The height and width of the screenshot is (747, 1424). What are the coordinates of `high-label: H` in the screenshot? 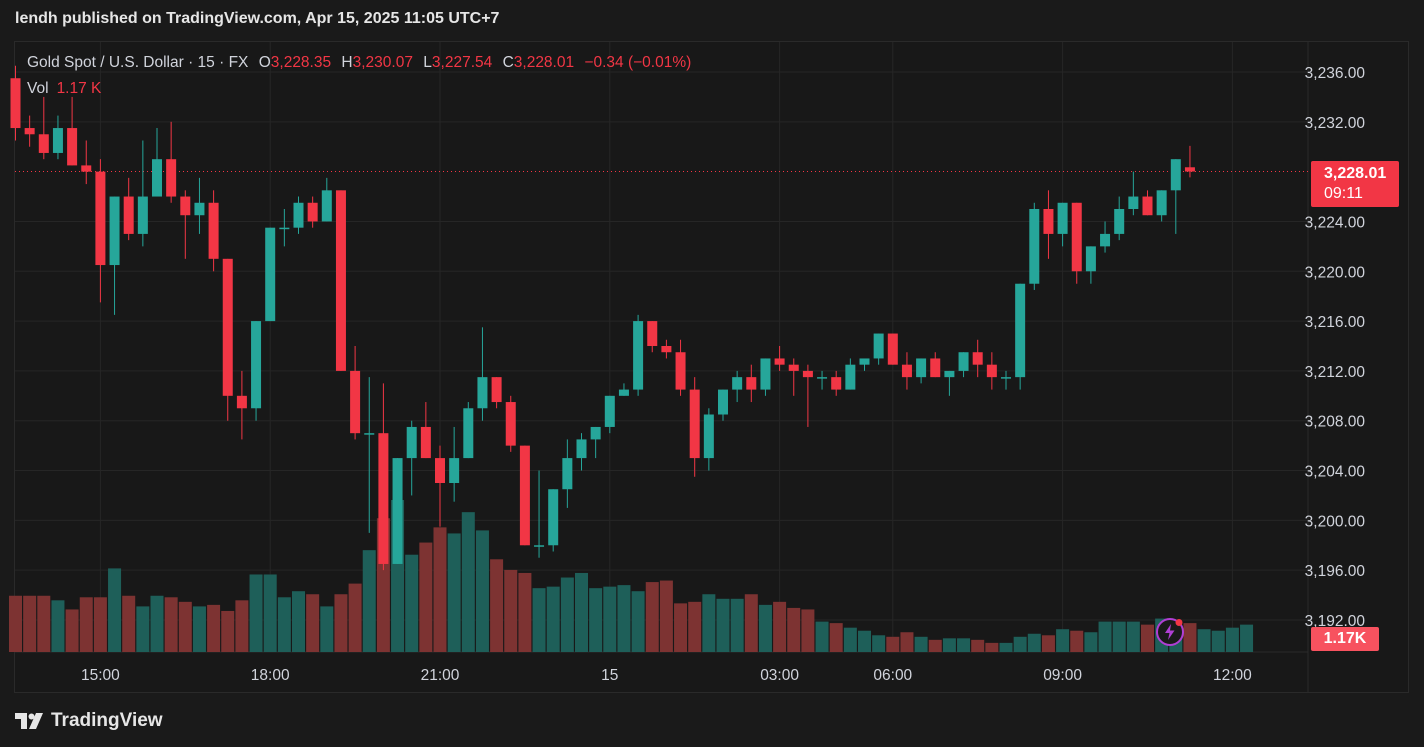 It's located at (347, 62).